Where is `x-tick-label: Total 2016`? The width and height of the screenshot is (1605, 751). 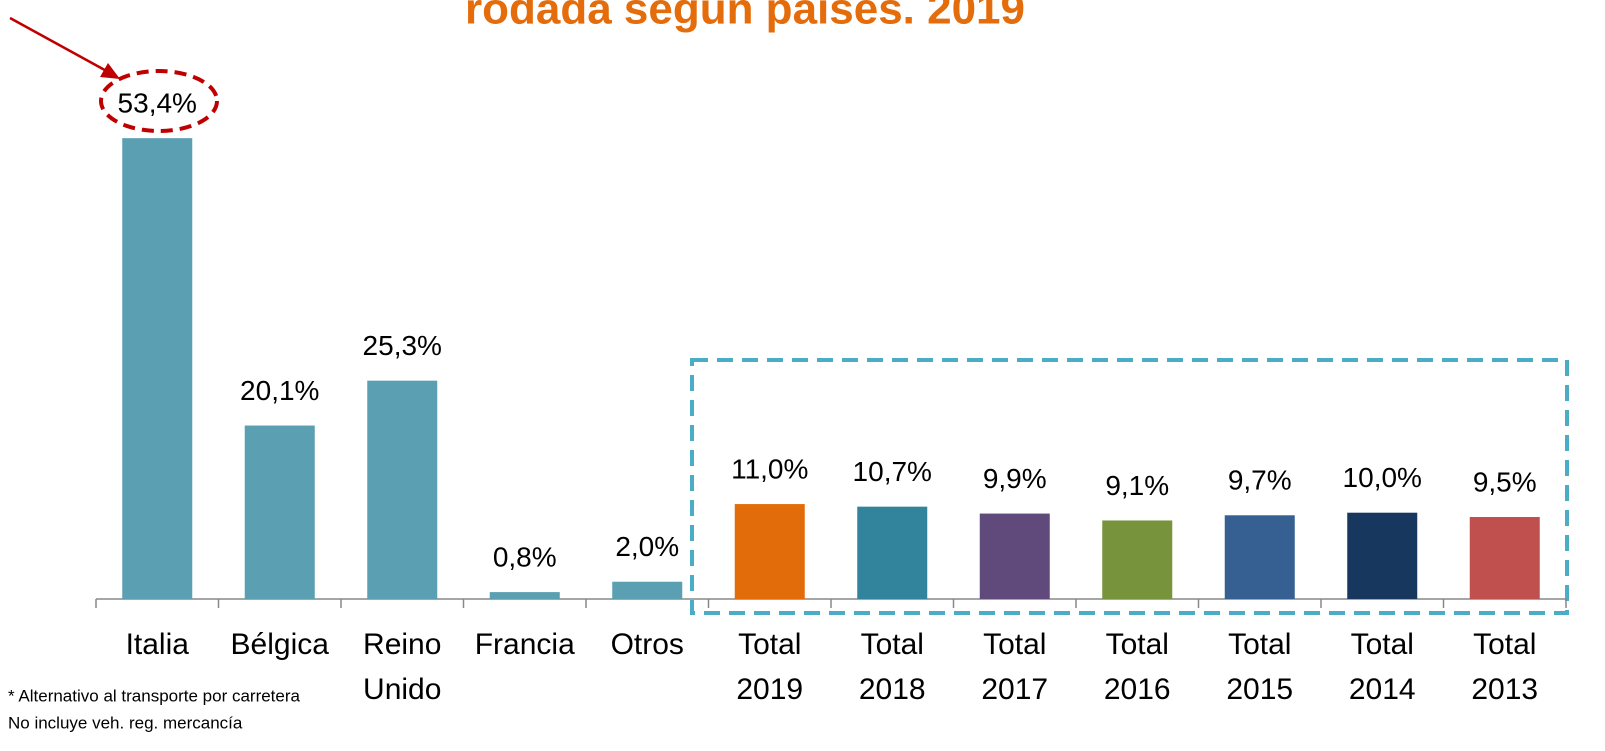
x-tick-label: Total 2016 is located at coordinates (1137, 667).